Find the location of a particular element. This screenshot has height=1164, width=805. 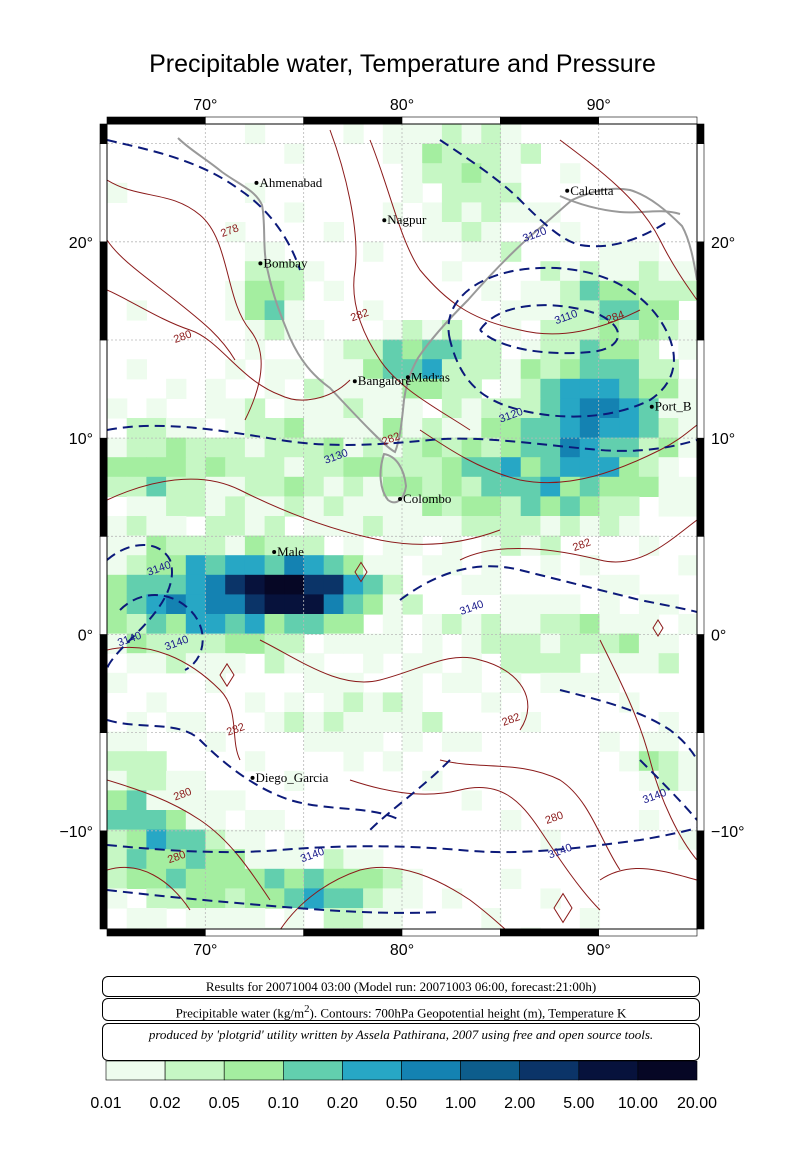

city-label: Nagpur is located at coordinates (407, 219).